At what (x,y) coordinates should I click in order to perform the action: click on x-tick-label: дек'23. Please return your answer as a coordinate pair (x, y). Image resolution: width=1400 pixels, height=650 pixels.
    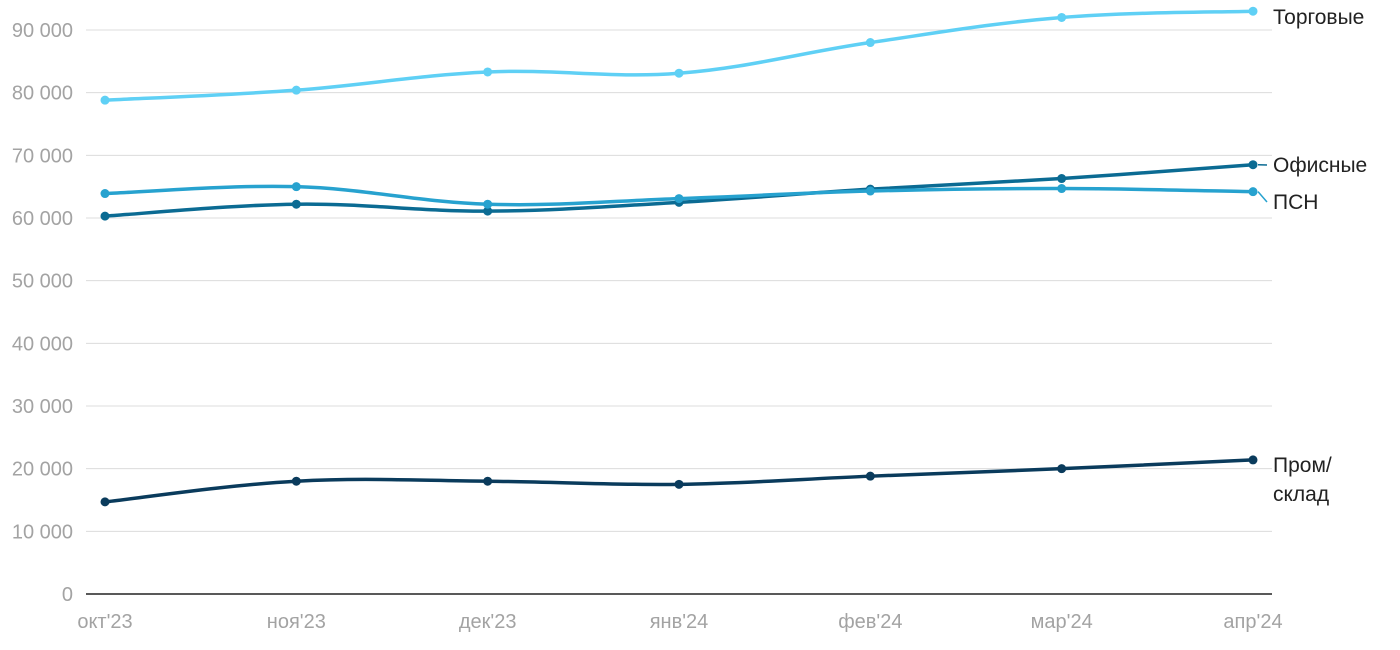
    Looking at the image, I should click on (488, 622).